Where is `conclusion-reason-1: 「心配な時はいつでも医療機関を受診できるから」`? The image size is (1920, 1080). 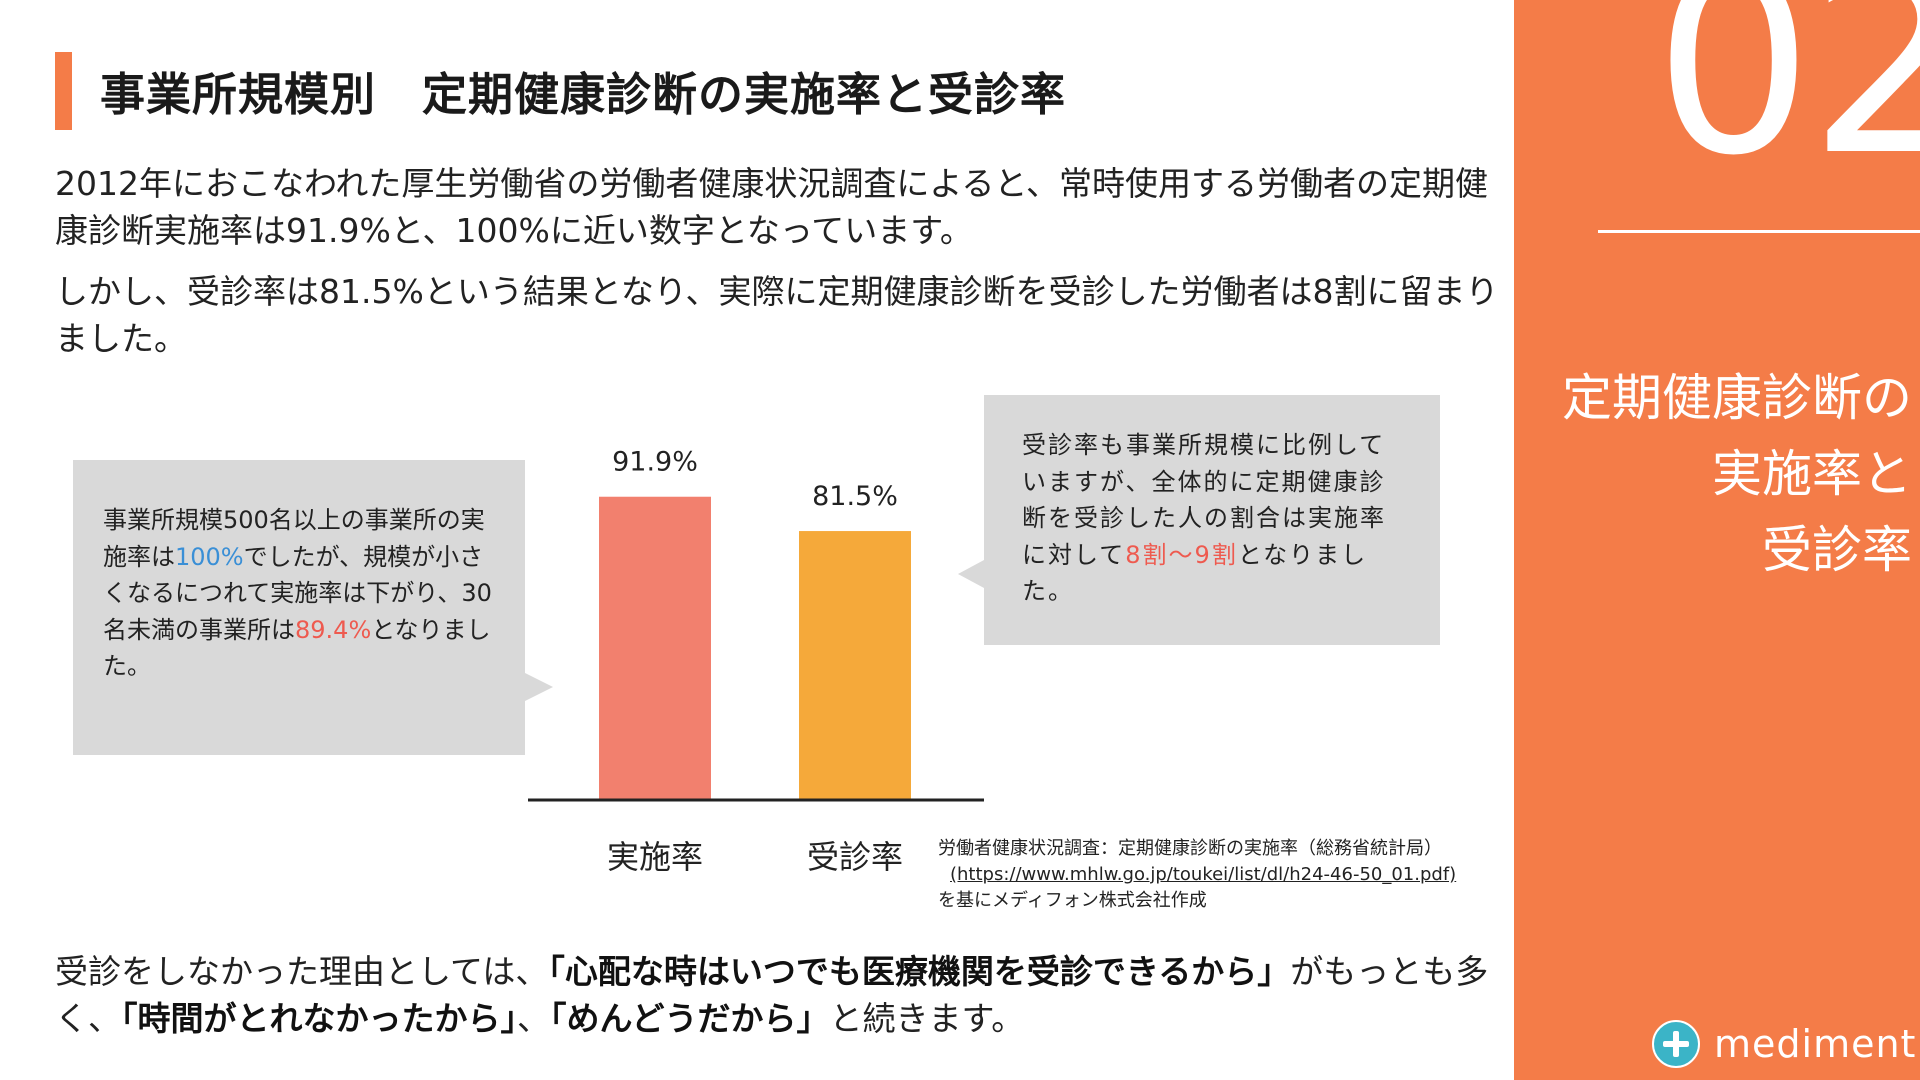 conclusion-reason-1: 「心配な時はいつでも医療機関を受診できるから」 is located at coordinates (919, 971).